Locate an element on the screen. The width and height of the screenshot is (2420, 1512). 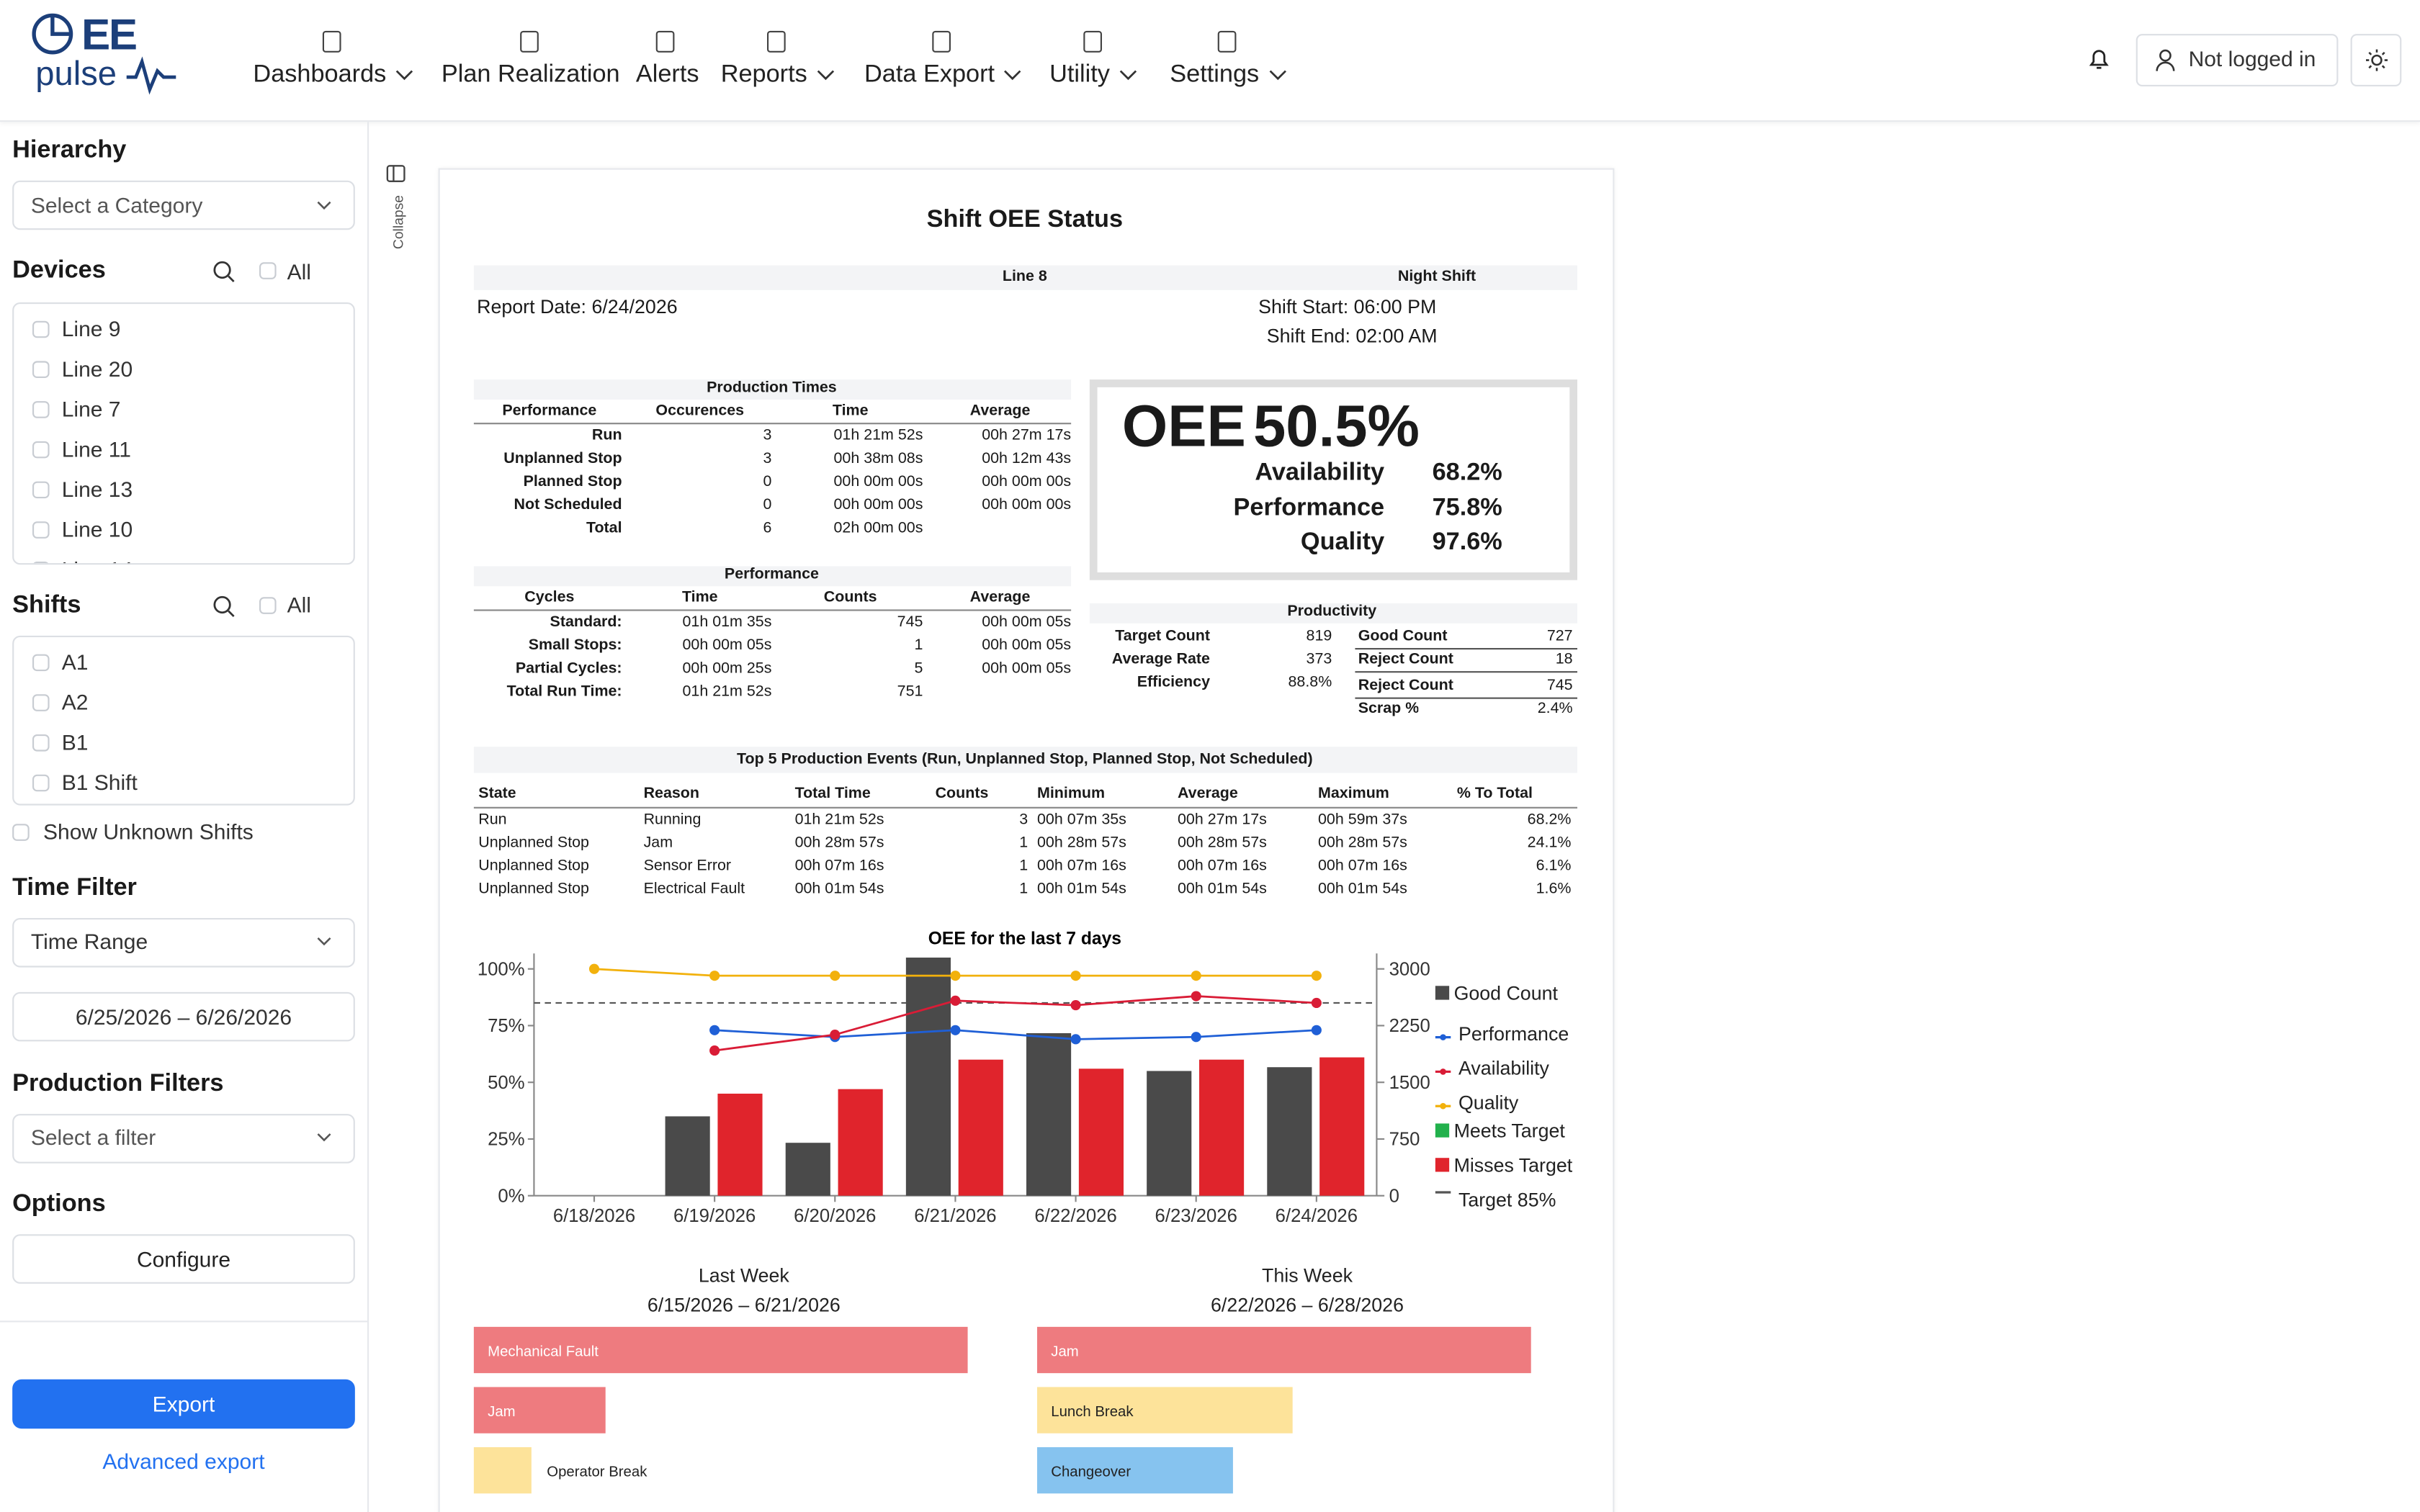
date-range: 6/25/2026 – 6/26/2026 is located at coordinates (183, 1016).